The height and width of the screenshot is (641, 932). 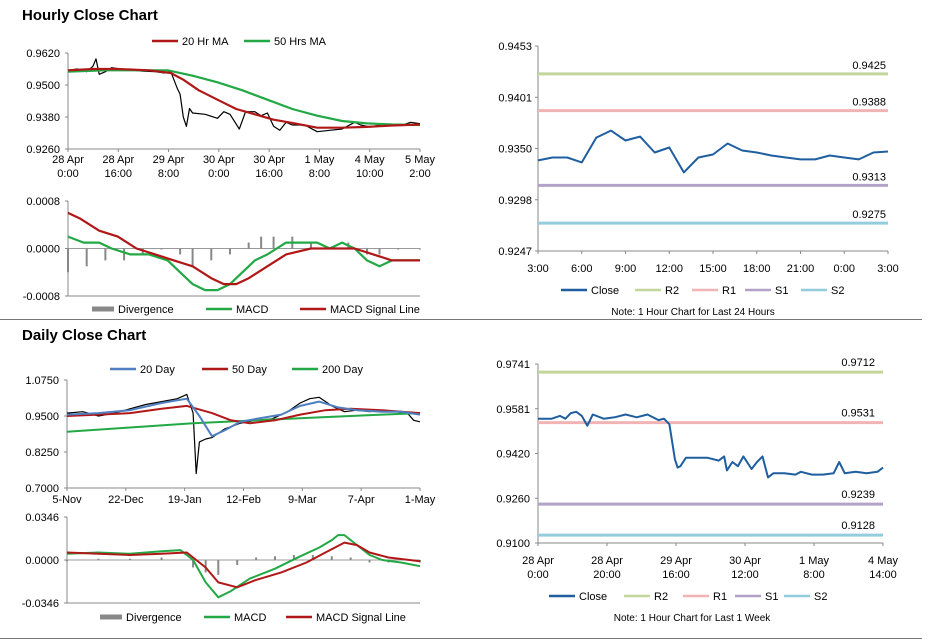 I want to click on hourly-levels-ytick-label: 0.9247, so click(x=515, y=252).